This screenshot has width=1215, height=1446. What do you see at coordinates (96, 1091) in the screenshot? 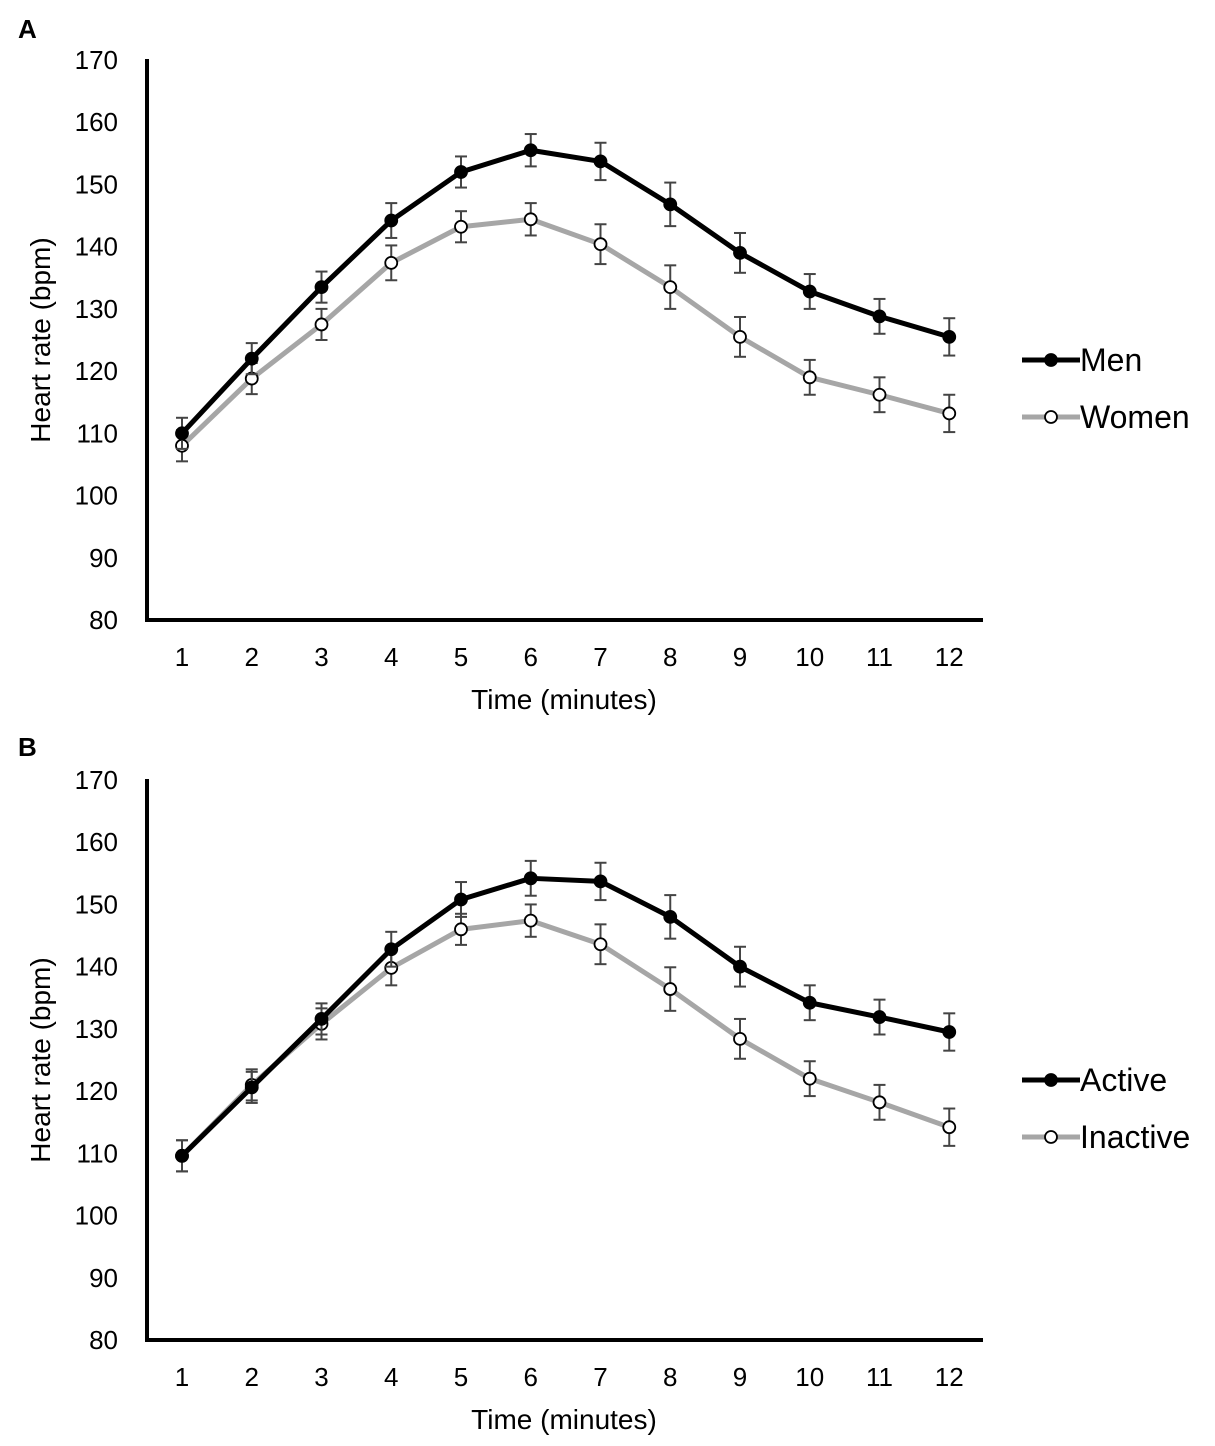
I see `y-tick-label: 120` at bounding box center [96, 1091].